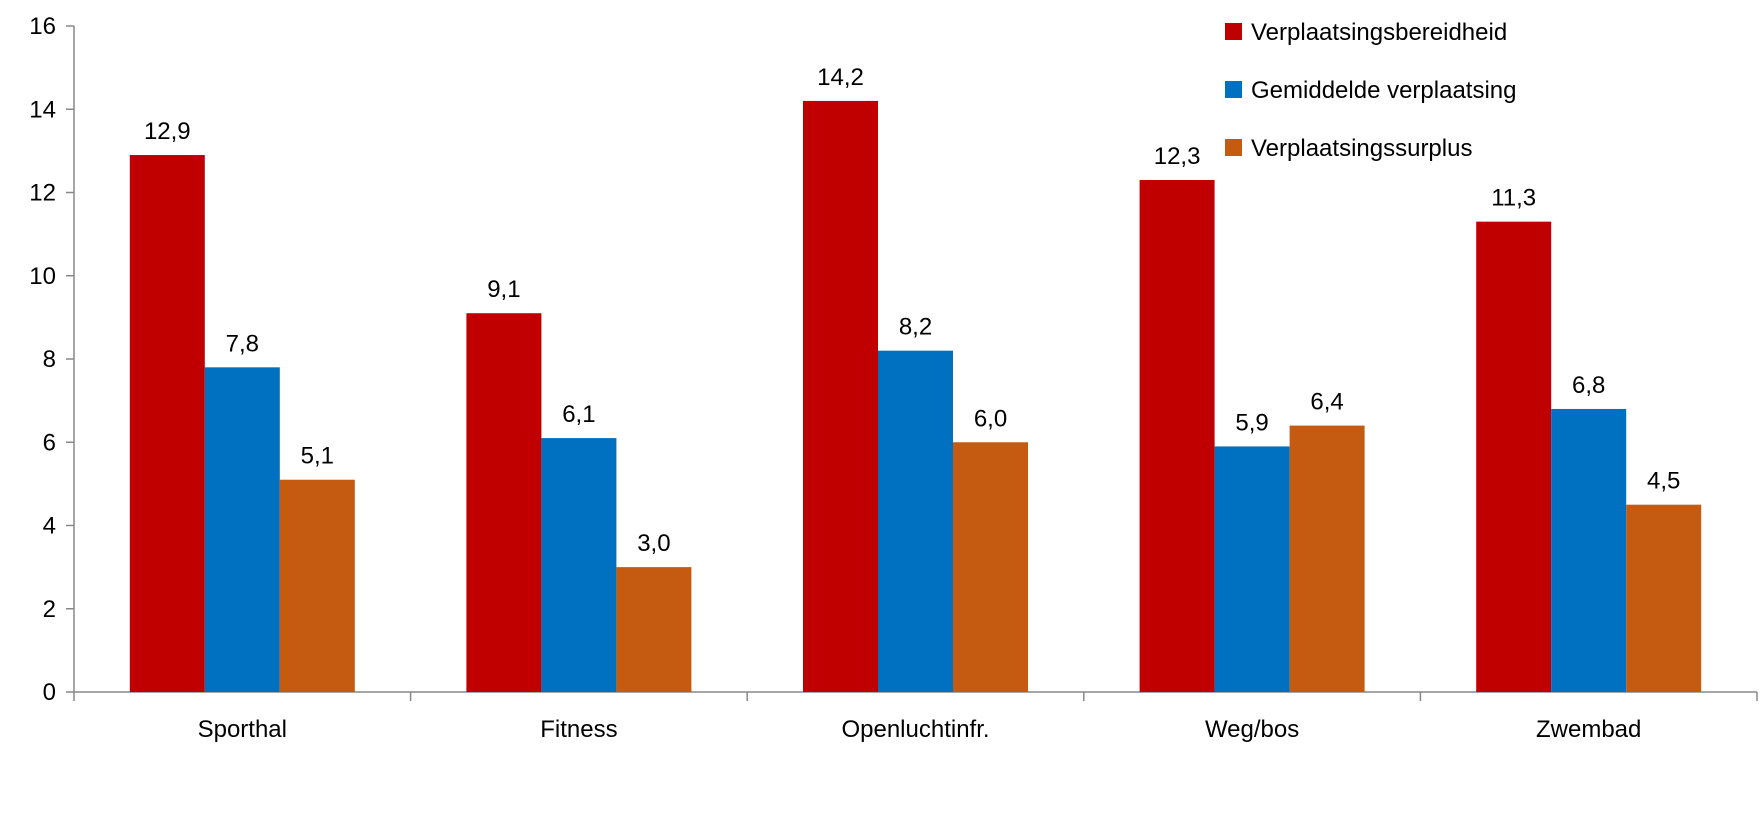 The height and width of the screenshot is (837, 1760). What do you see at coordinates (1379, 32) in the screenshot?
I see `legend-label: Verplaatsingsbereidheid` at bounding box center [1379, 32].